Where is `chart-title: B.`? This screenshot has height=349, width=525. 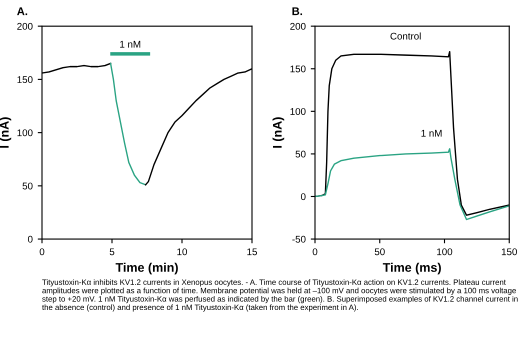
chart-title: B. is located at coordinates (297, 11).